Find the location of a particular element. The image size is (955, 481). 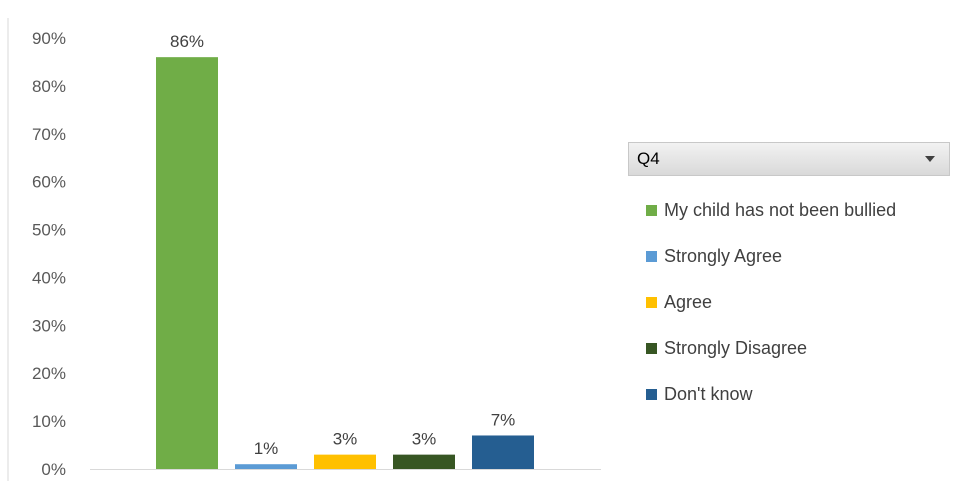

y-tick-label: 50% is located at coordinates (49, 230).